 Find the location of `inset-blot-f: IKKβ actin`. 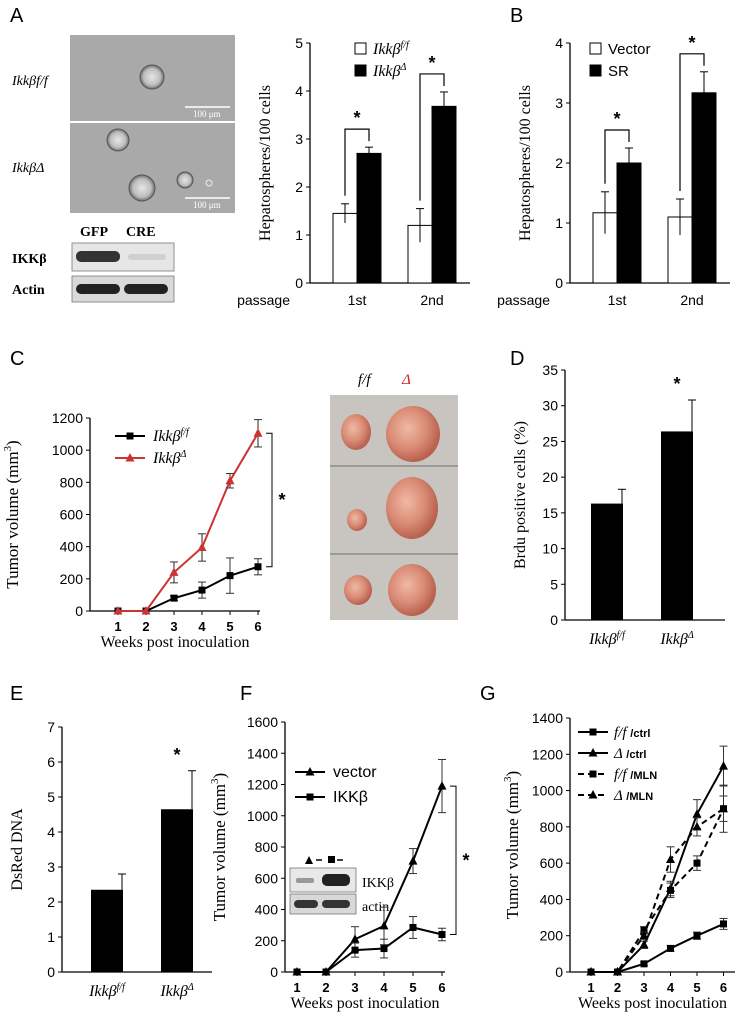

inset-blot-f: IKKβ actin is located at coordinates (341, 885).